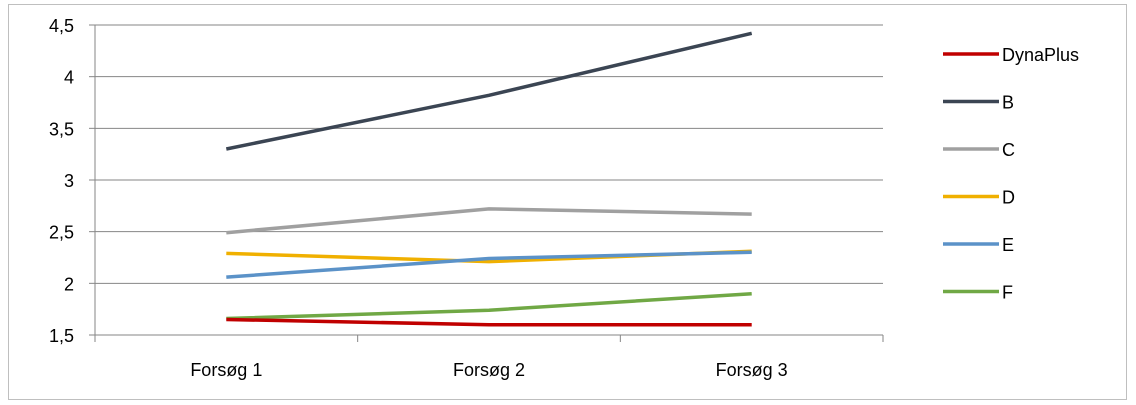 The height and width of the screenshot is (405, 1136). I want to click on legend-label: E, so click(1008, 245).